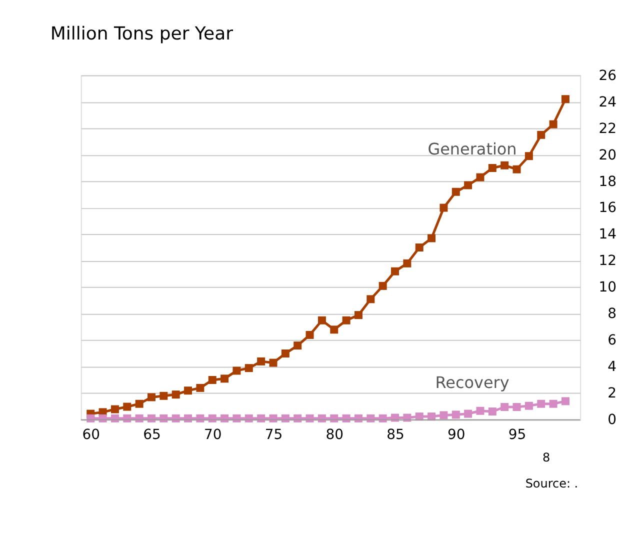 The height and width of the screenshot is (539, 631). What do you see at coordinates (517, 435) in the screenshot?
I see `x-tick-label: 95` at bounding box center [517, 435].